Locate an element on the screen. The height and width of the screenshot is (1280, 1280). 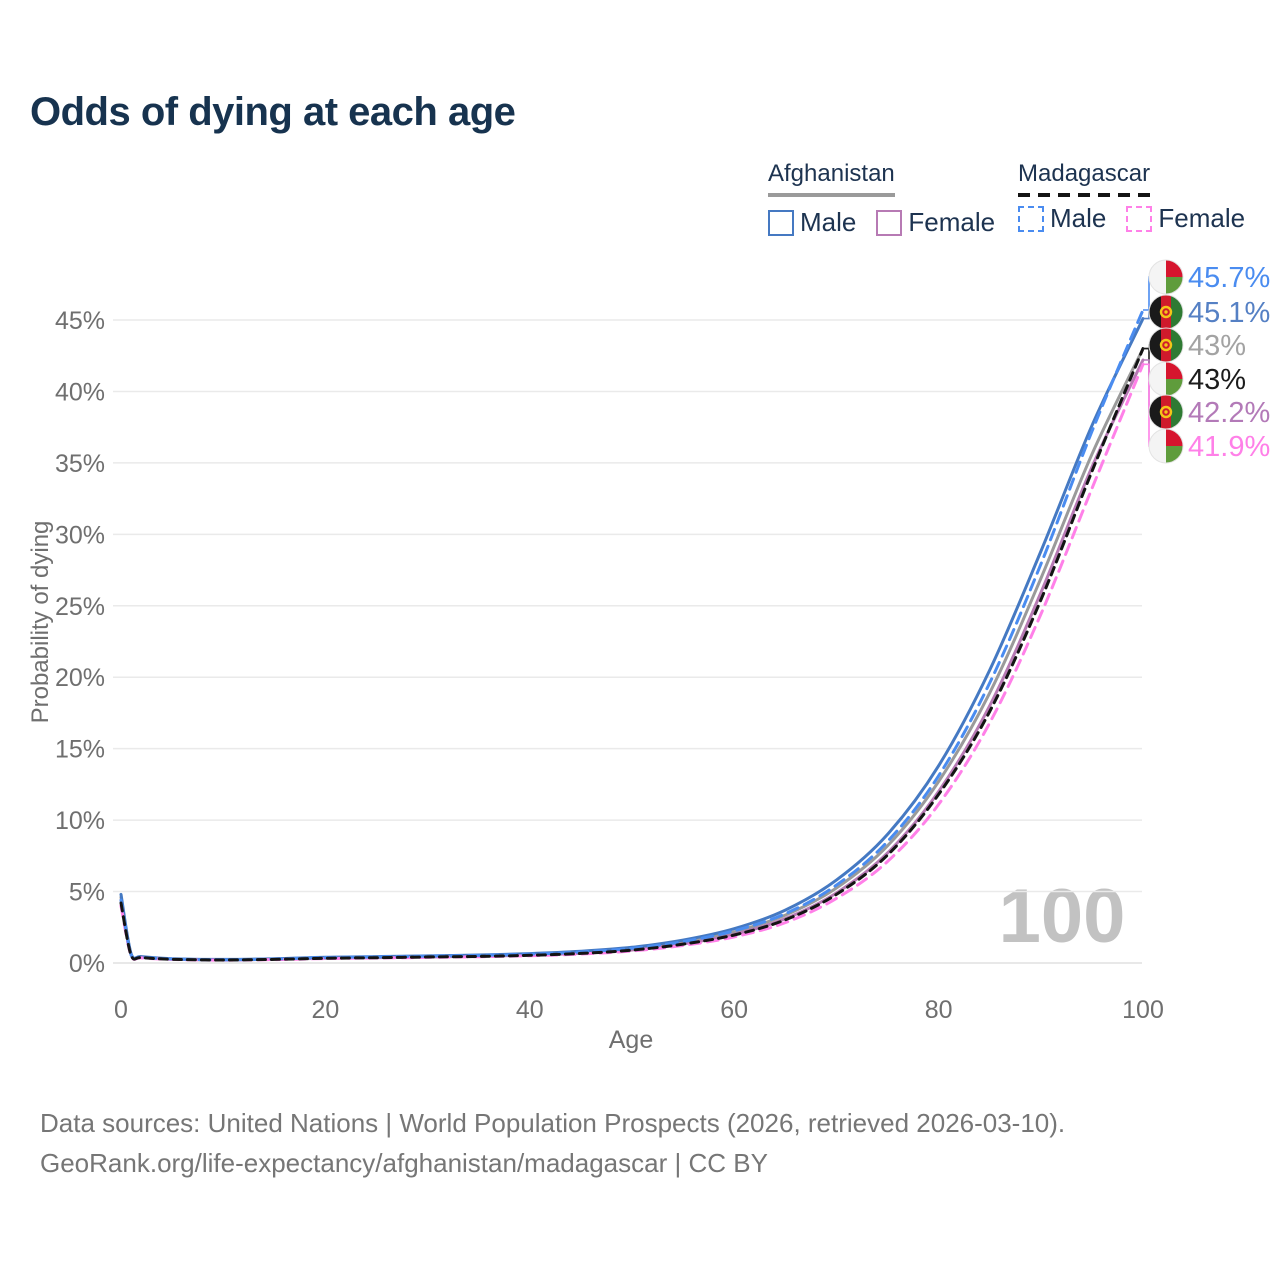
legend-item-afghanistan-male: Male is located at coordinates (812, 222).